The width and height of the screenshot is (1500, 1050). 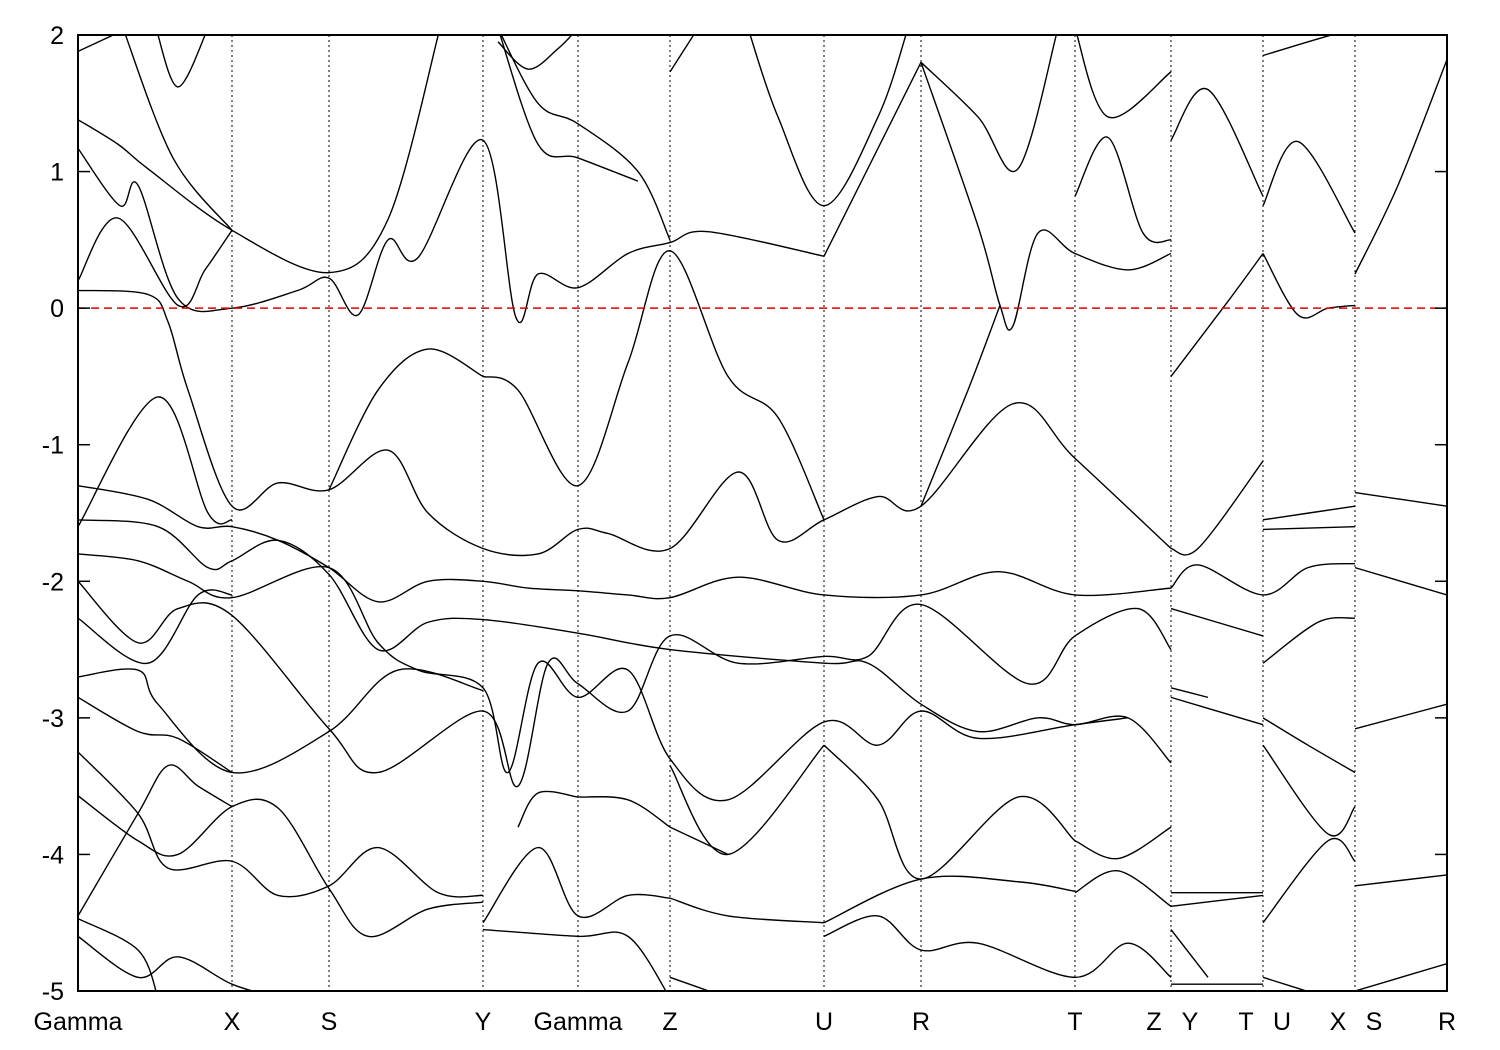 What do you see at coordinates (745, 1022) in the screenshot?
I see `x-axis: Gamma X S Y Gamma Z U R T Z Y T U X S R` at bounding box center [745, 1022].